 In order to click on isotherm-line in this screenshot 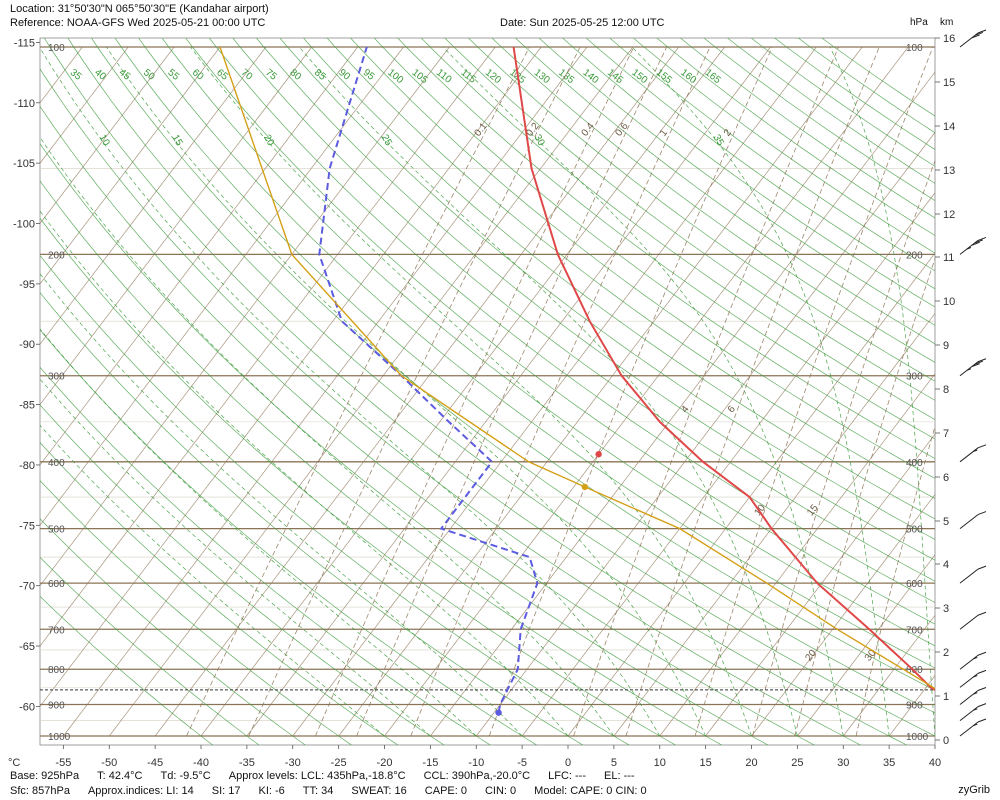, I will do `click(820, 585)`.